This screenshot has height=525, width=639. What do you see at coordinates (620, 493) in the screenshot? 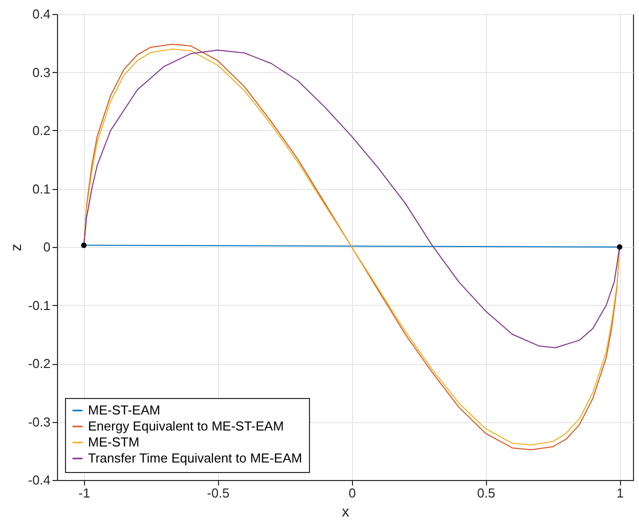
I see `x-tick-label: 1` at bounding box center [620, 493].